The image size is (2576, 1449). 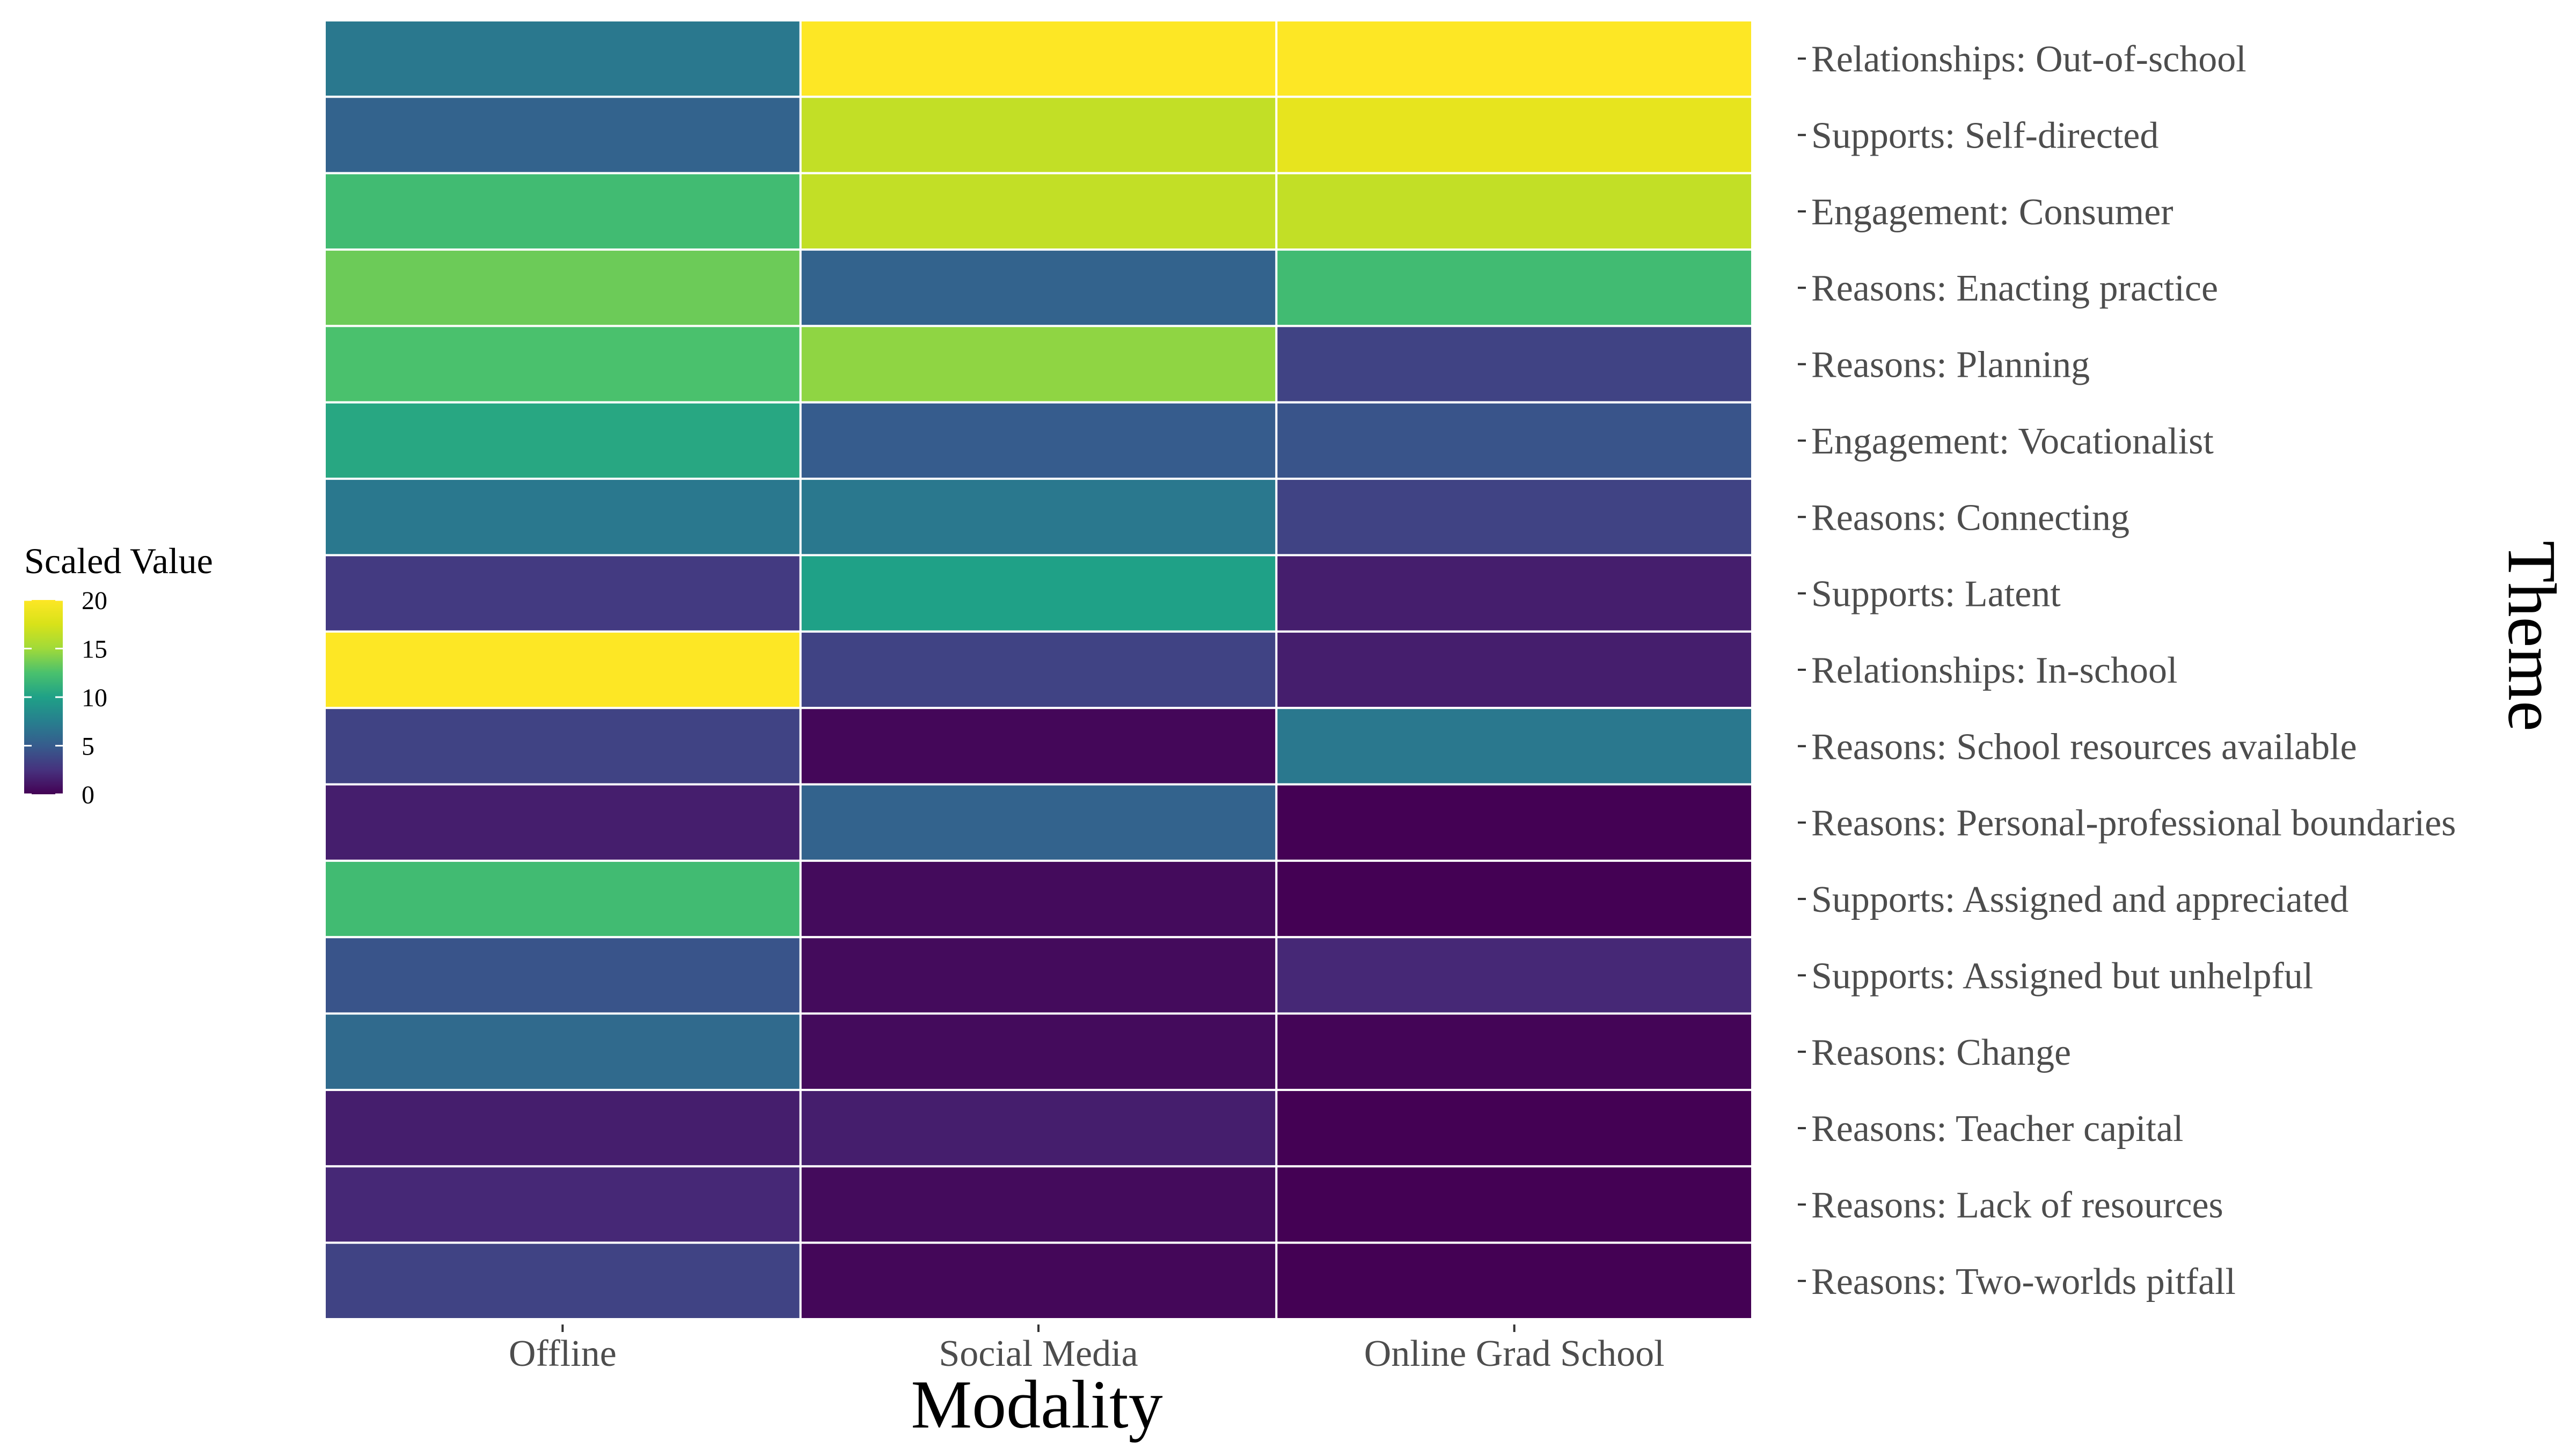 I want to click on legend-tick-label: 15, so click(x=94, y=649).